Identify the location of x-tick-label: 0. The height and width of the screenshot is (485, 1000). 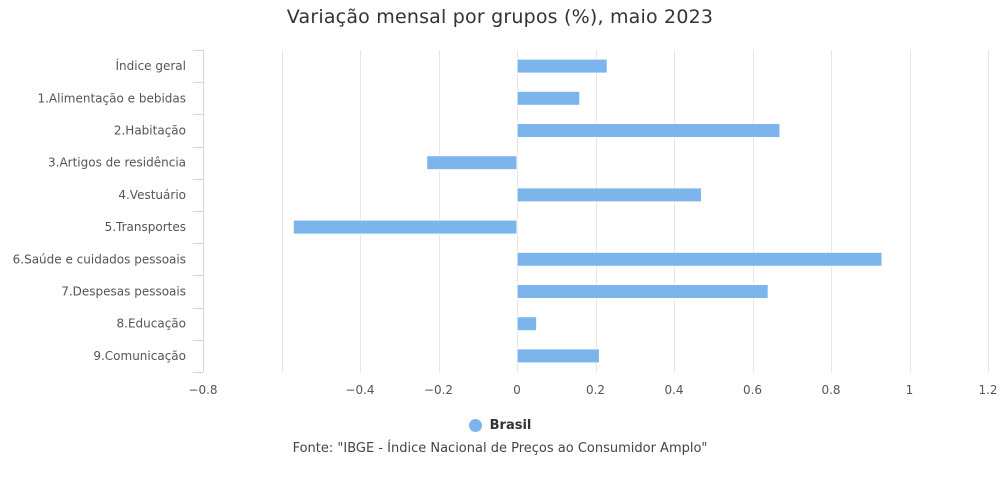
(517, 390).